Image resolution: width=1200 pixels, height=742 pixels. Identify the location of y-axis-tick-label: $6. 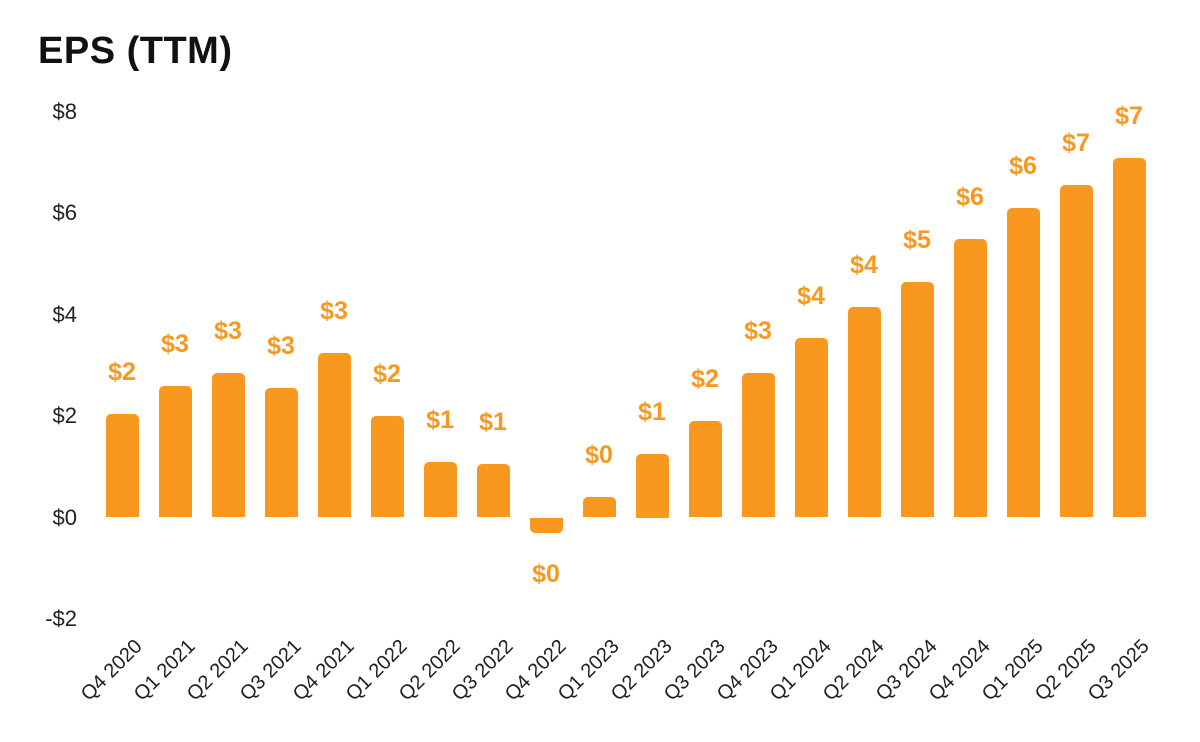
(64, 213).